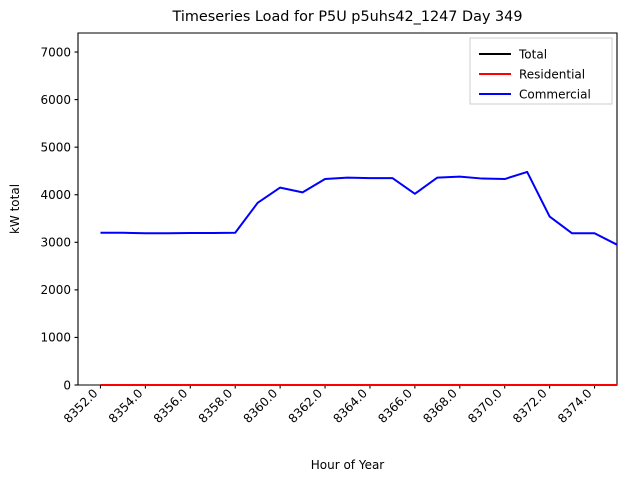 This screenshot has width=640, height=480. Describe the element at coordinates (59, 218) in the screenshot. I see `y-axis: 0 1000 2000 3000 4000 5000 6000 7000` at that location.